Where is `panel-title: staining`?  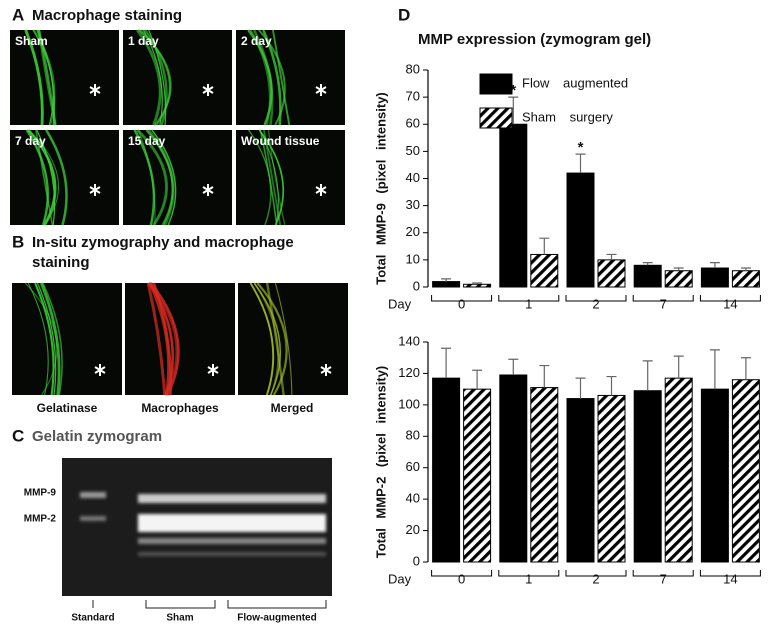
panel-title: staining is located at coordinates (61, 262).